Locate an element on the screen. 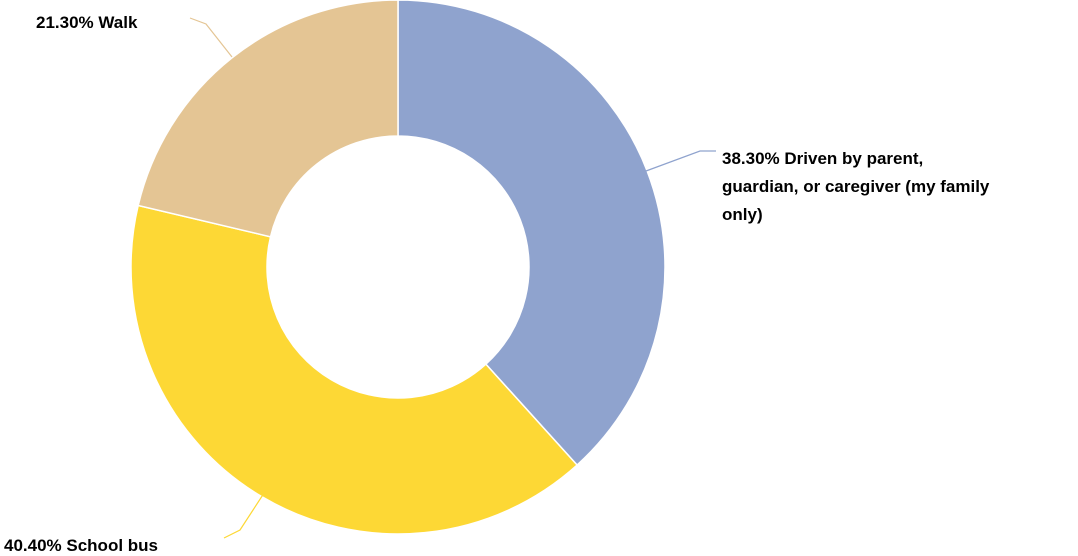  slice-walk is located at coordinates (268, 119).